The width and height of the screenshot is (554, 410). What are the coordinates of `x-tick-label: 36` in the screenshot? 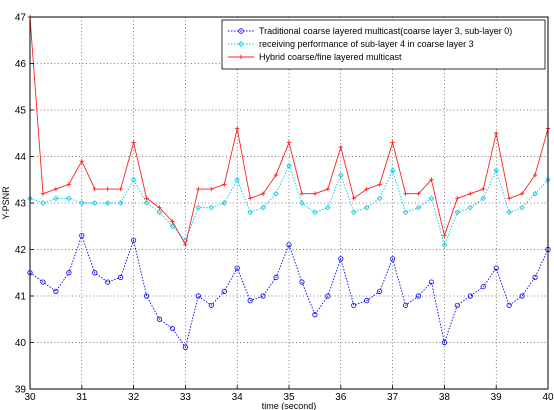 It's located at (341, 397).